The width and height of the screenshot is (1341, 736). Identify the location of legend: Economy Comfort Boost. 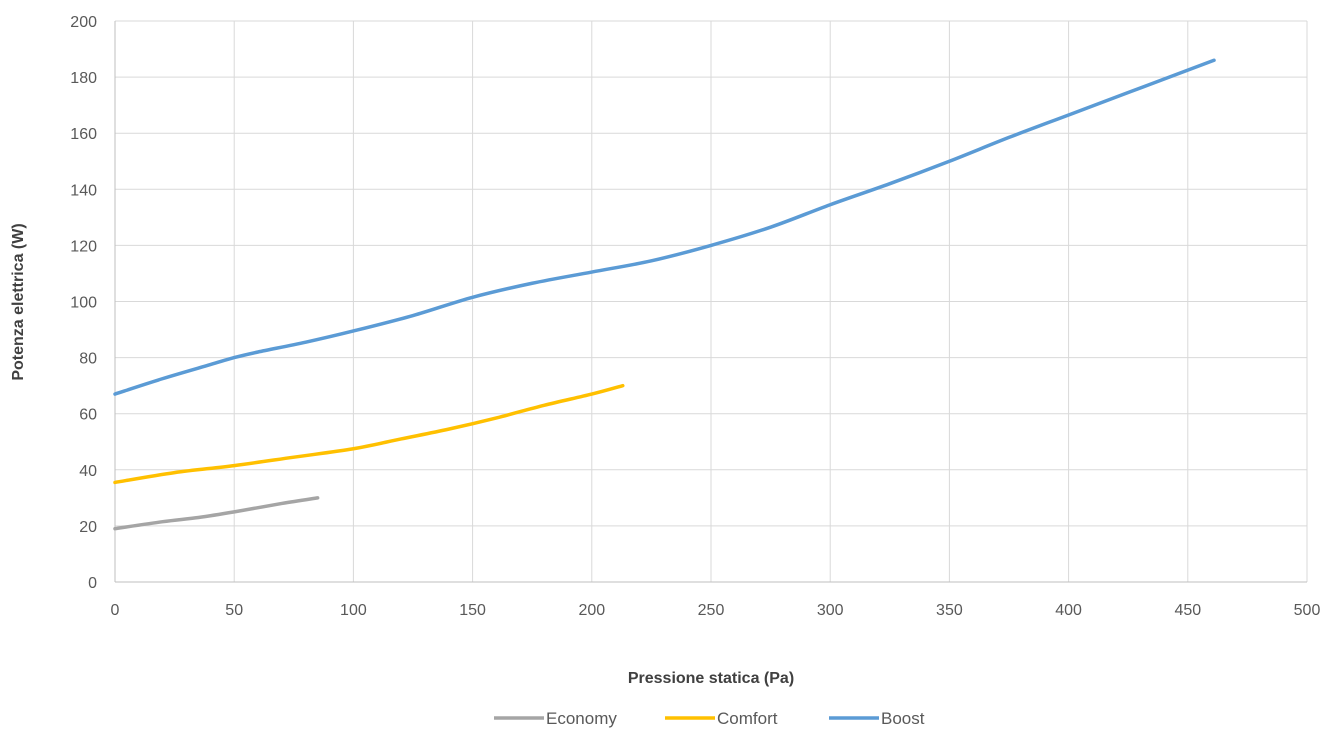
(709, 718).